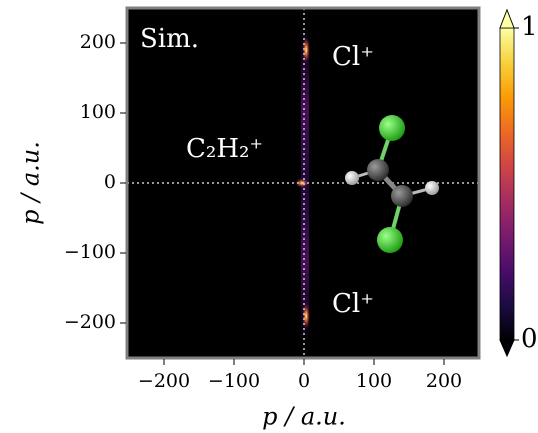 This screenshot has width=538, height=433. I want to click on y-tick-label: 0, so click(110, 182).